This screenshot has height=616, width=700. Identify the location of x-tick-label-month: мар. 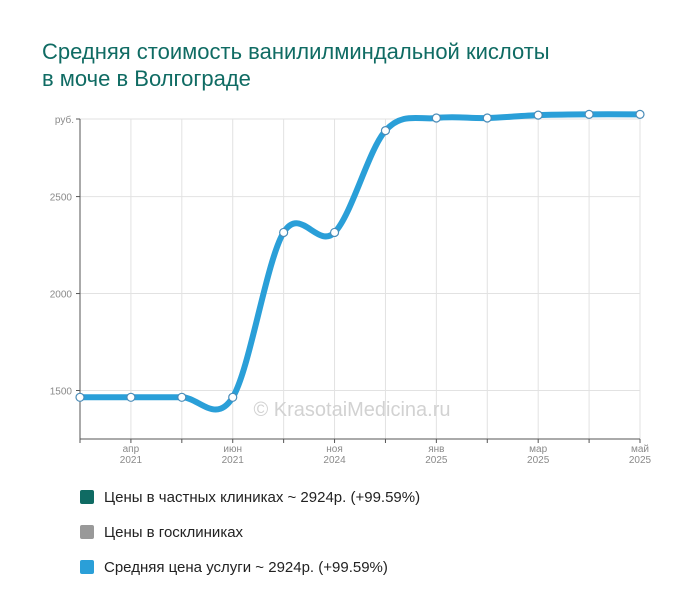
(538, 449).